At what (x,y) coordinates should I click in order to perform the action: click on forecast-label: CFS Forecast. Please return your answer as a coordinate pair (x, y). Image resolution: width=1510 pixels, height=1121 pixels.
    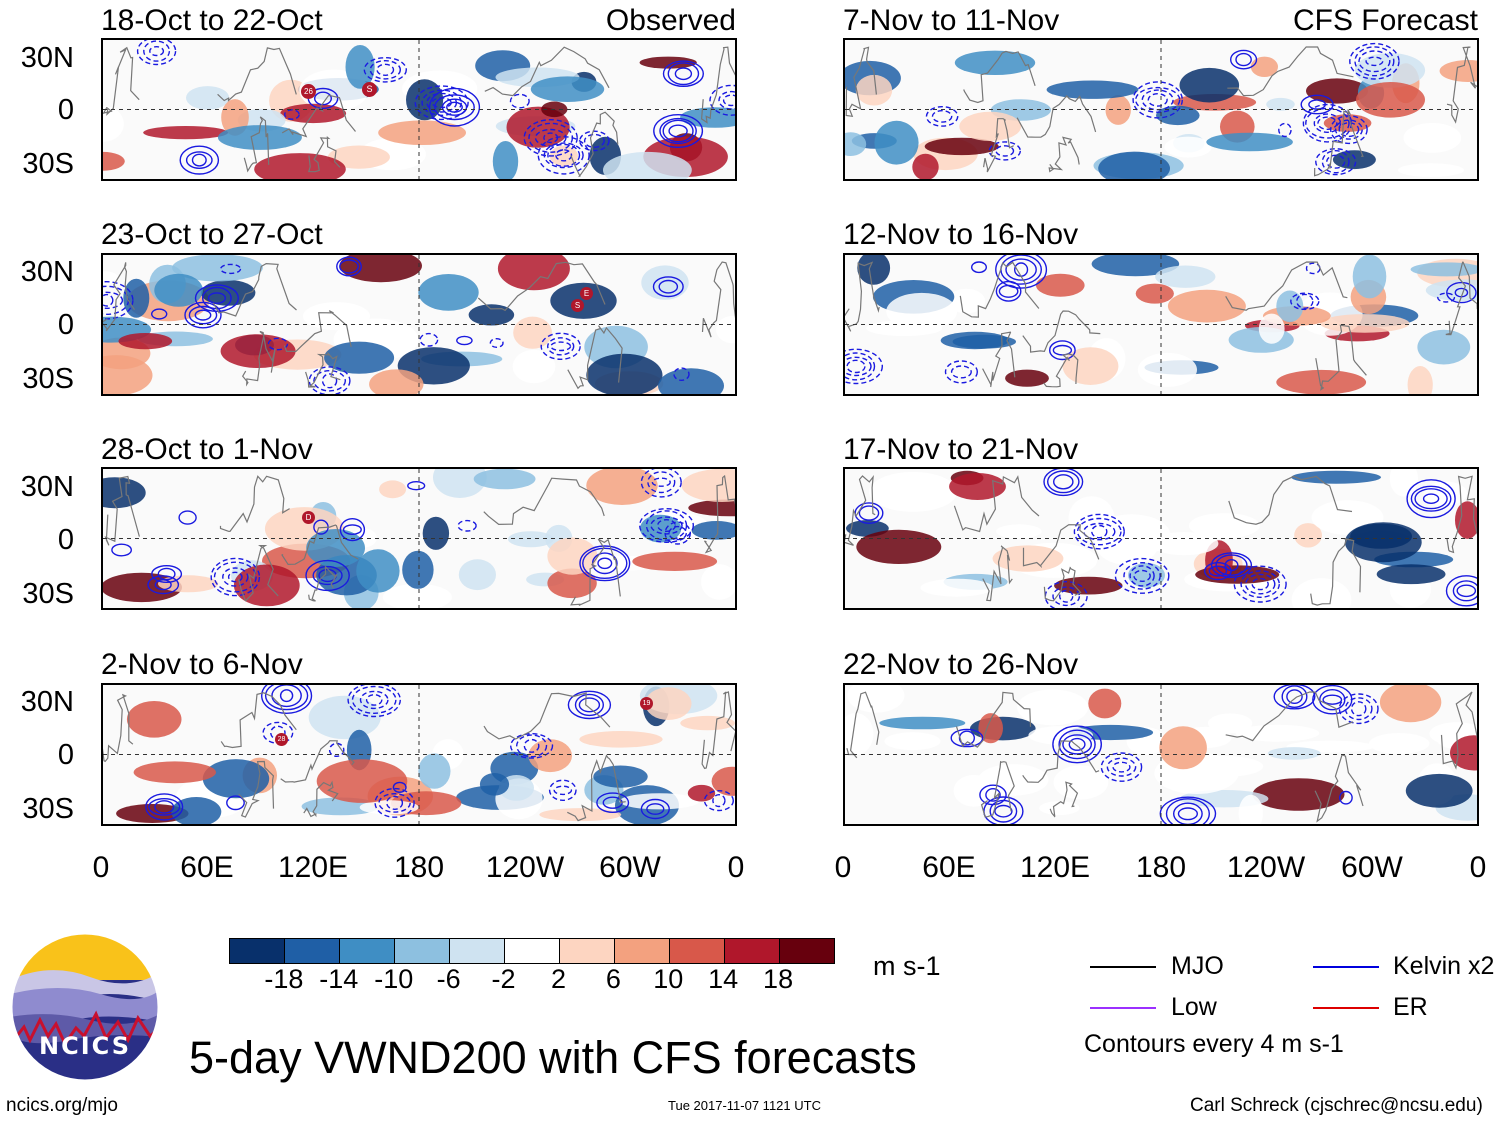
    Looking at the image, I should click on (1385, 20).